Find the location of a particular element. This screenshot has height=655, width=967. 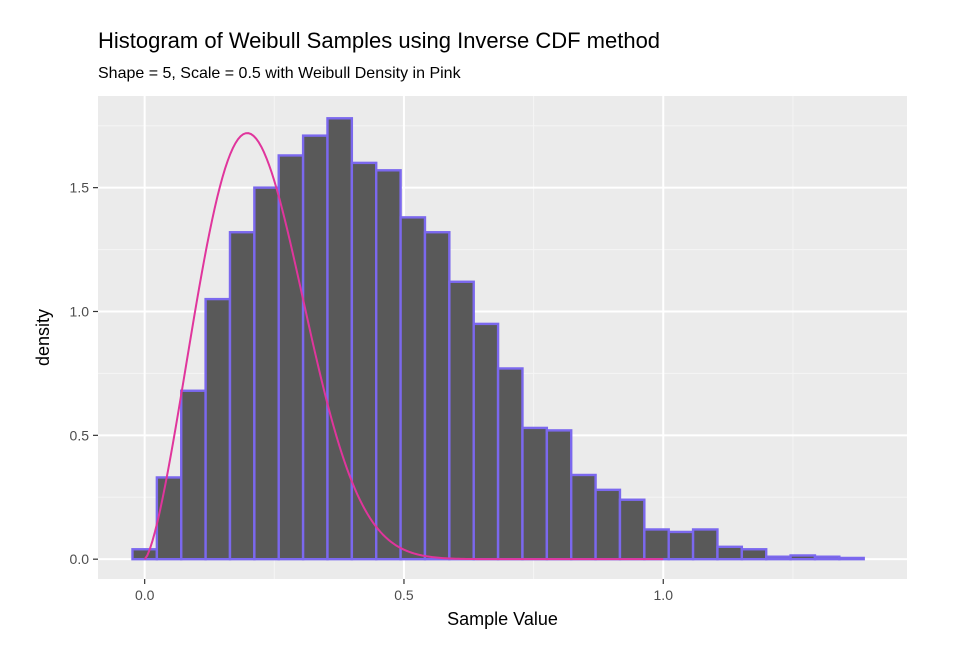

y-tick-label: 0.0 is located at coordinates (80, 559).